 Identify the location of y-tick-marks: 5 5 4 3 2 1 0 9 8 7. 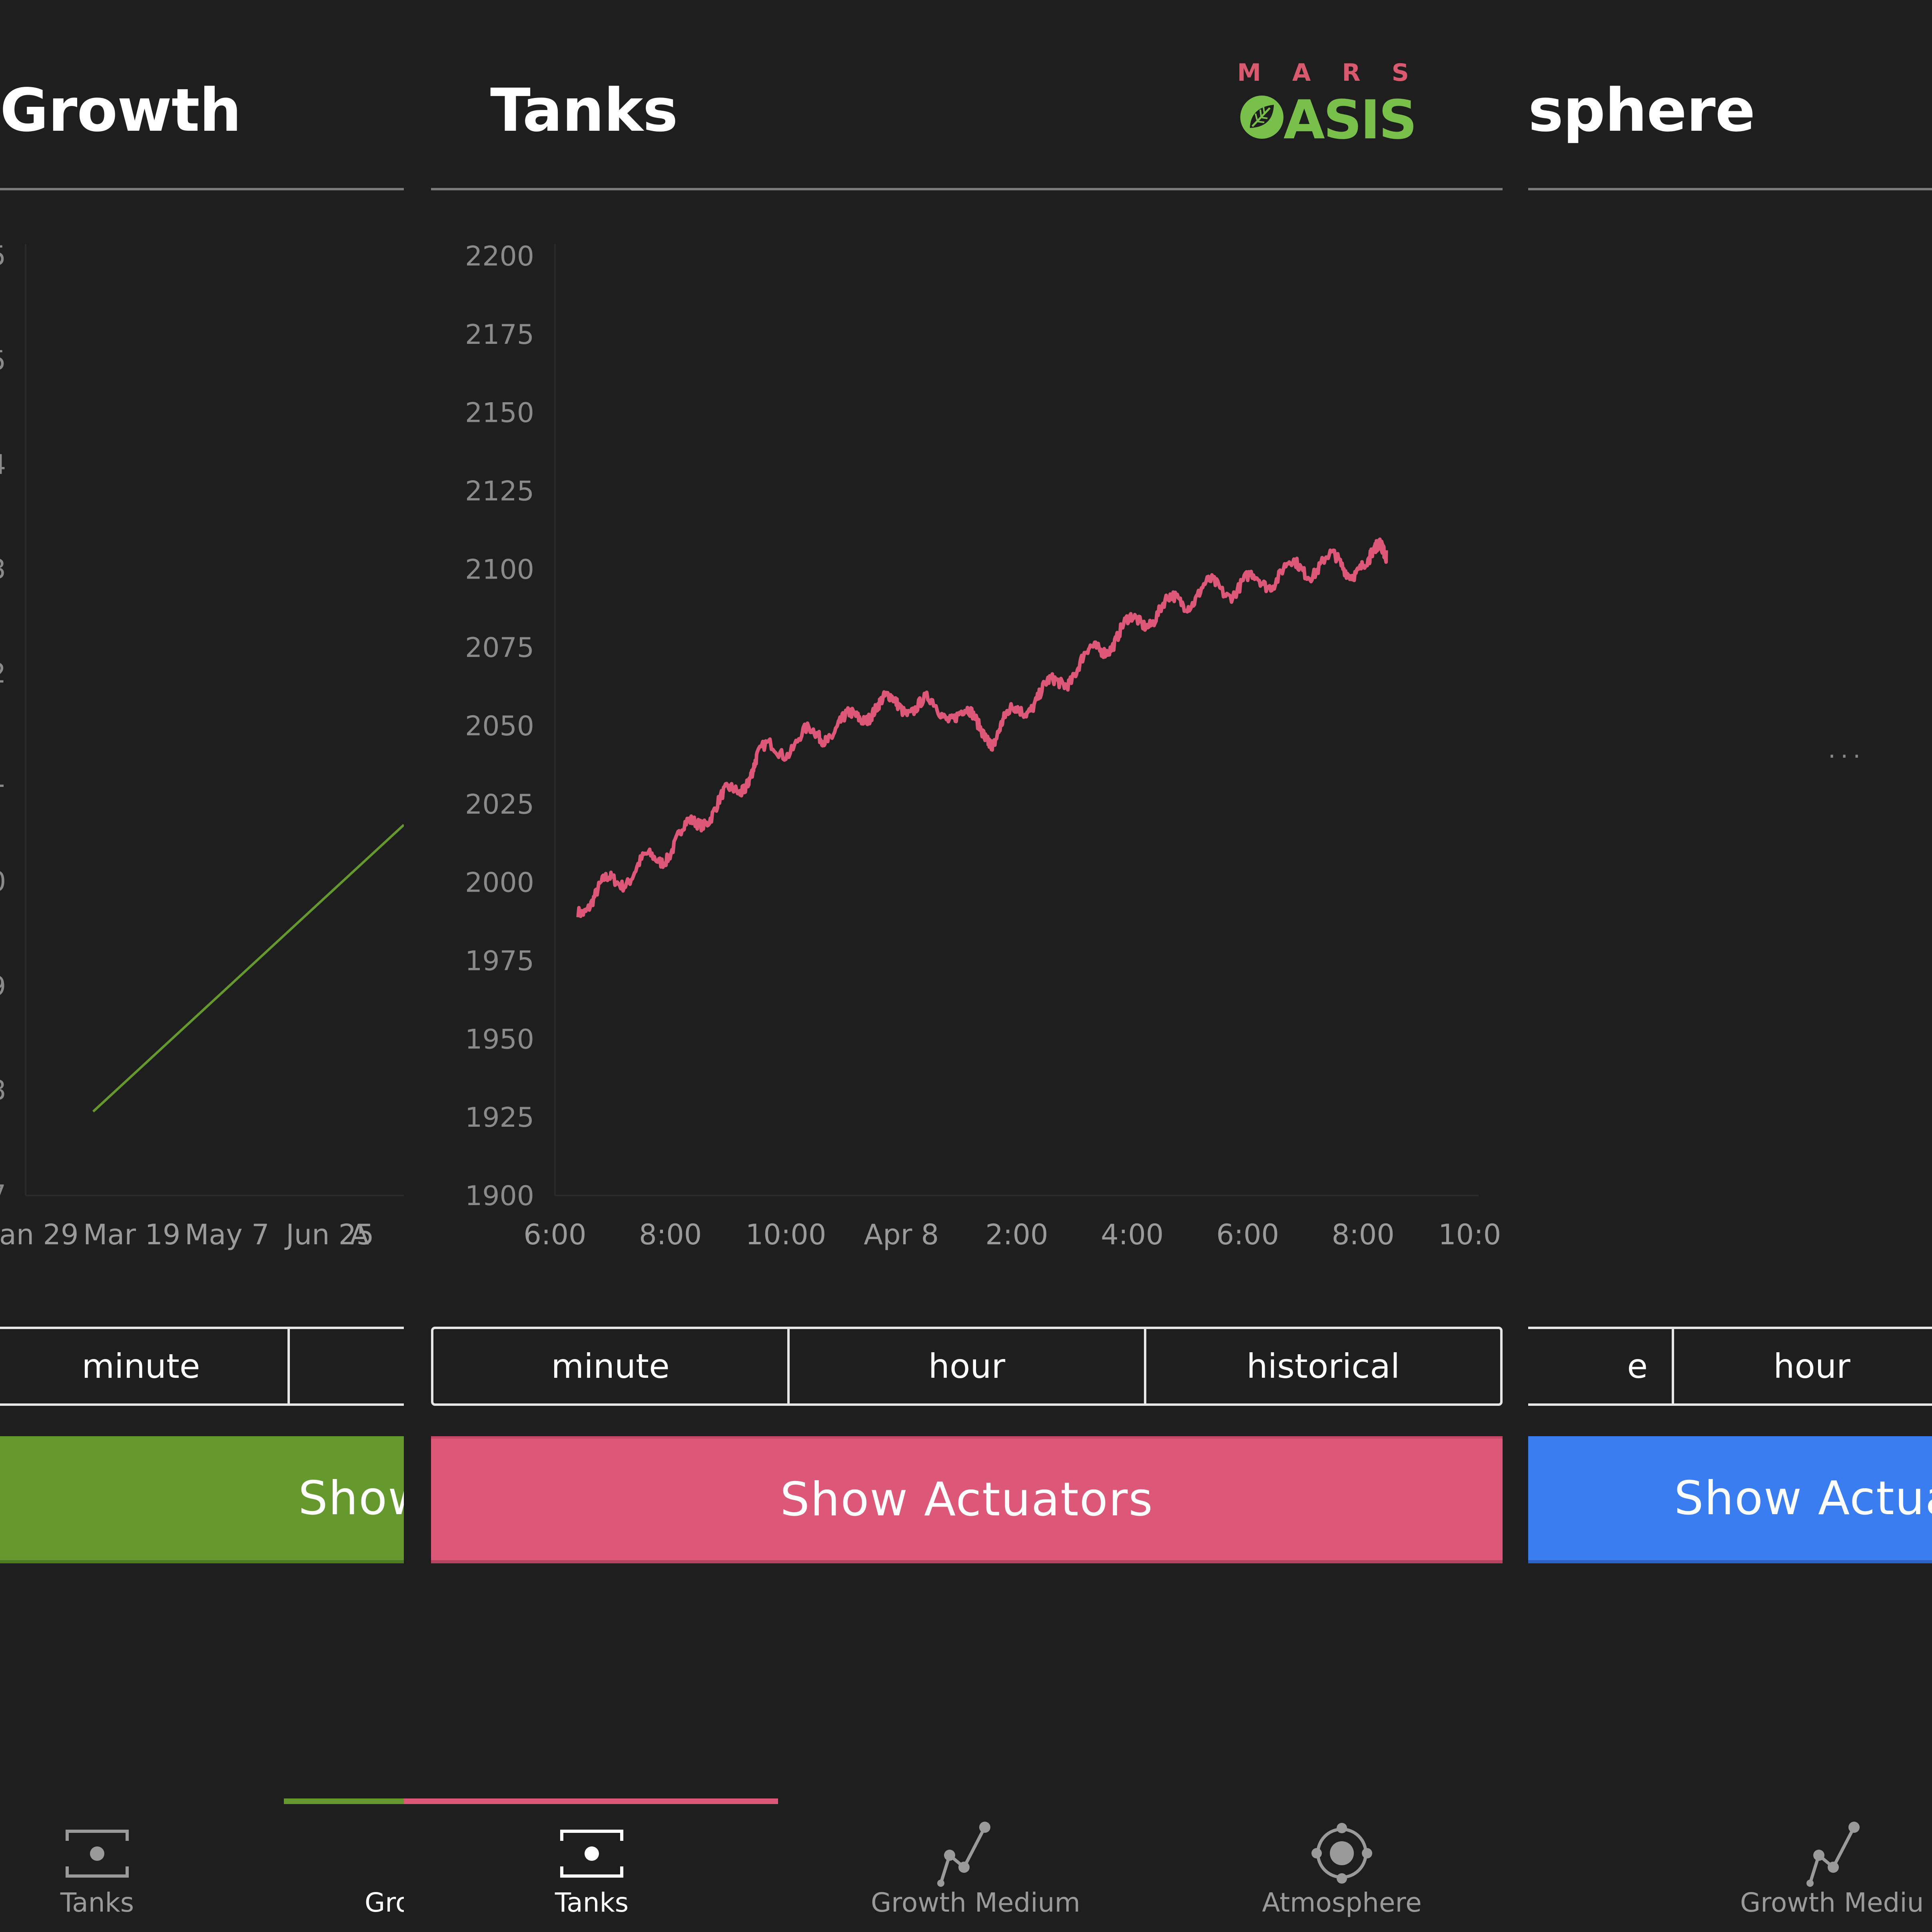
(3, 726).